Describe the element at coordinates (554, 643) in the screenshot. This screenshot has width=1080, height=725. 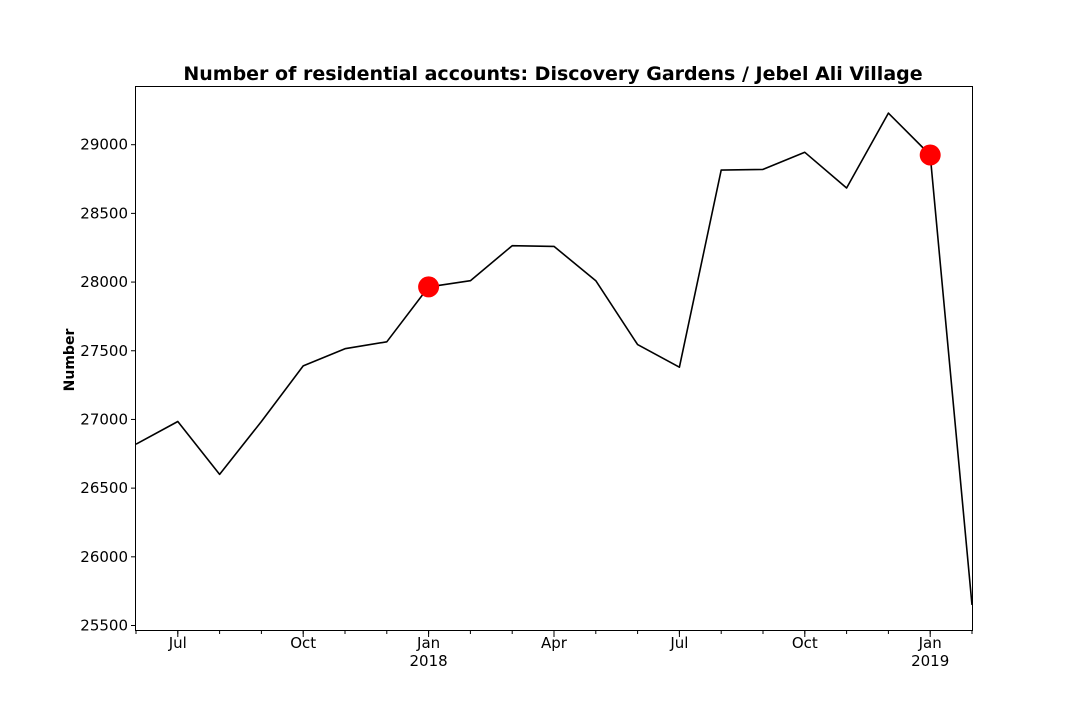
I see `x-tick-label: Apr` at that location.